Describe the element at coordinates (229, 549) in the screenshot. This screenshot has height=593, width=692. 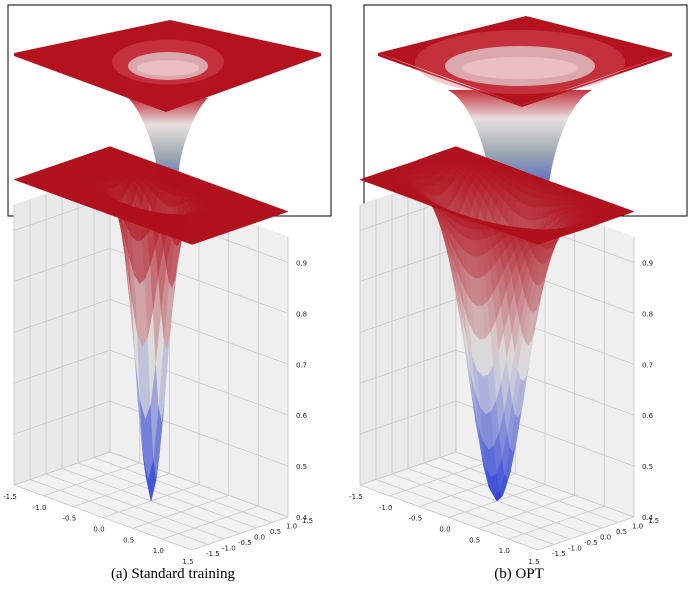
I see `axes-a-ytick-1: -1.0` at that location.